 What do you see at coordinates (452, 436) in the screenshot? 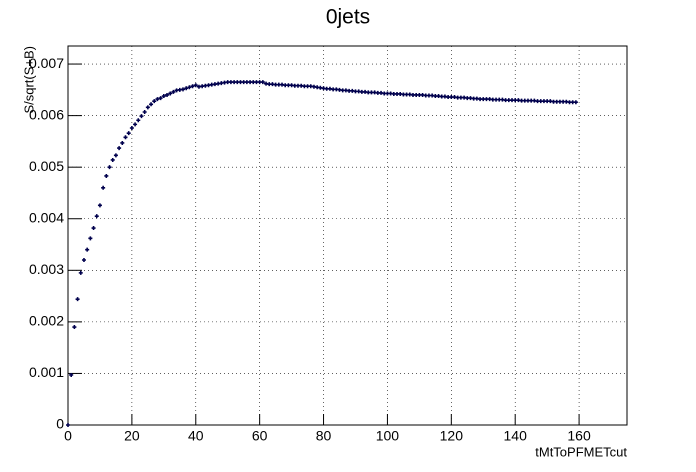
I see `x-tick-label: 120` at bounding box center [452, 436].